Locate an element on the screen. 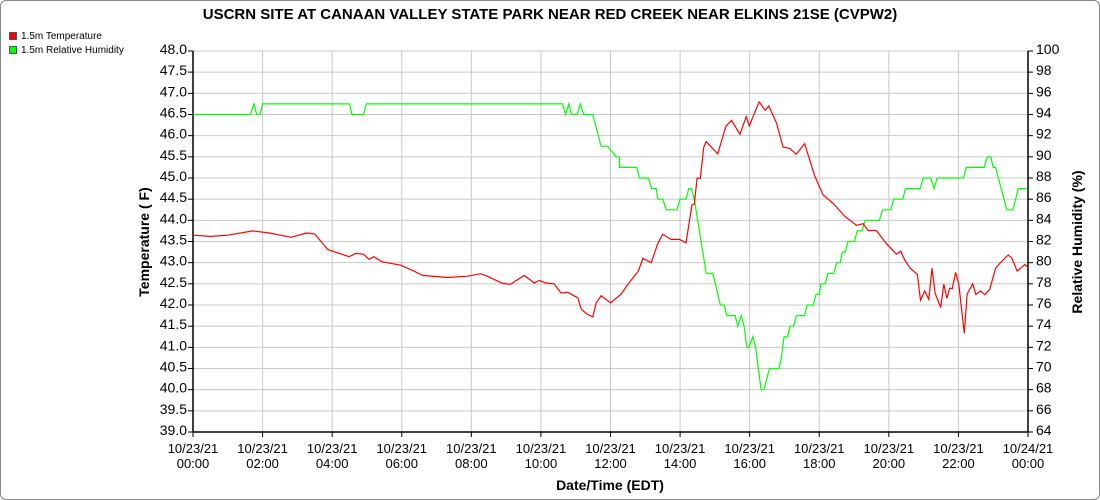 The width and height of the screenshot is (1100, 500). y-left-tick-label: 45.5 is located at coordinates (173, 155).